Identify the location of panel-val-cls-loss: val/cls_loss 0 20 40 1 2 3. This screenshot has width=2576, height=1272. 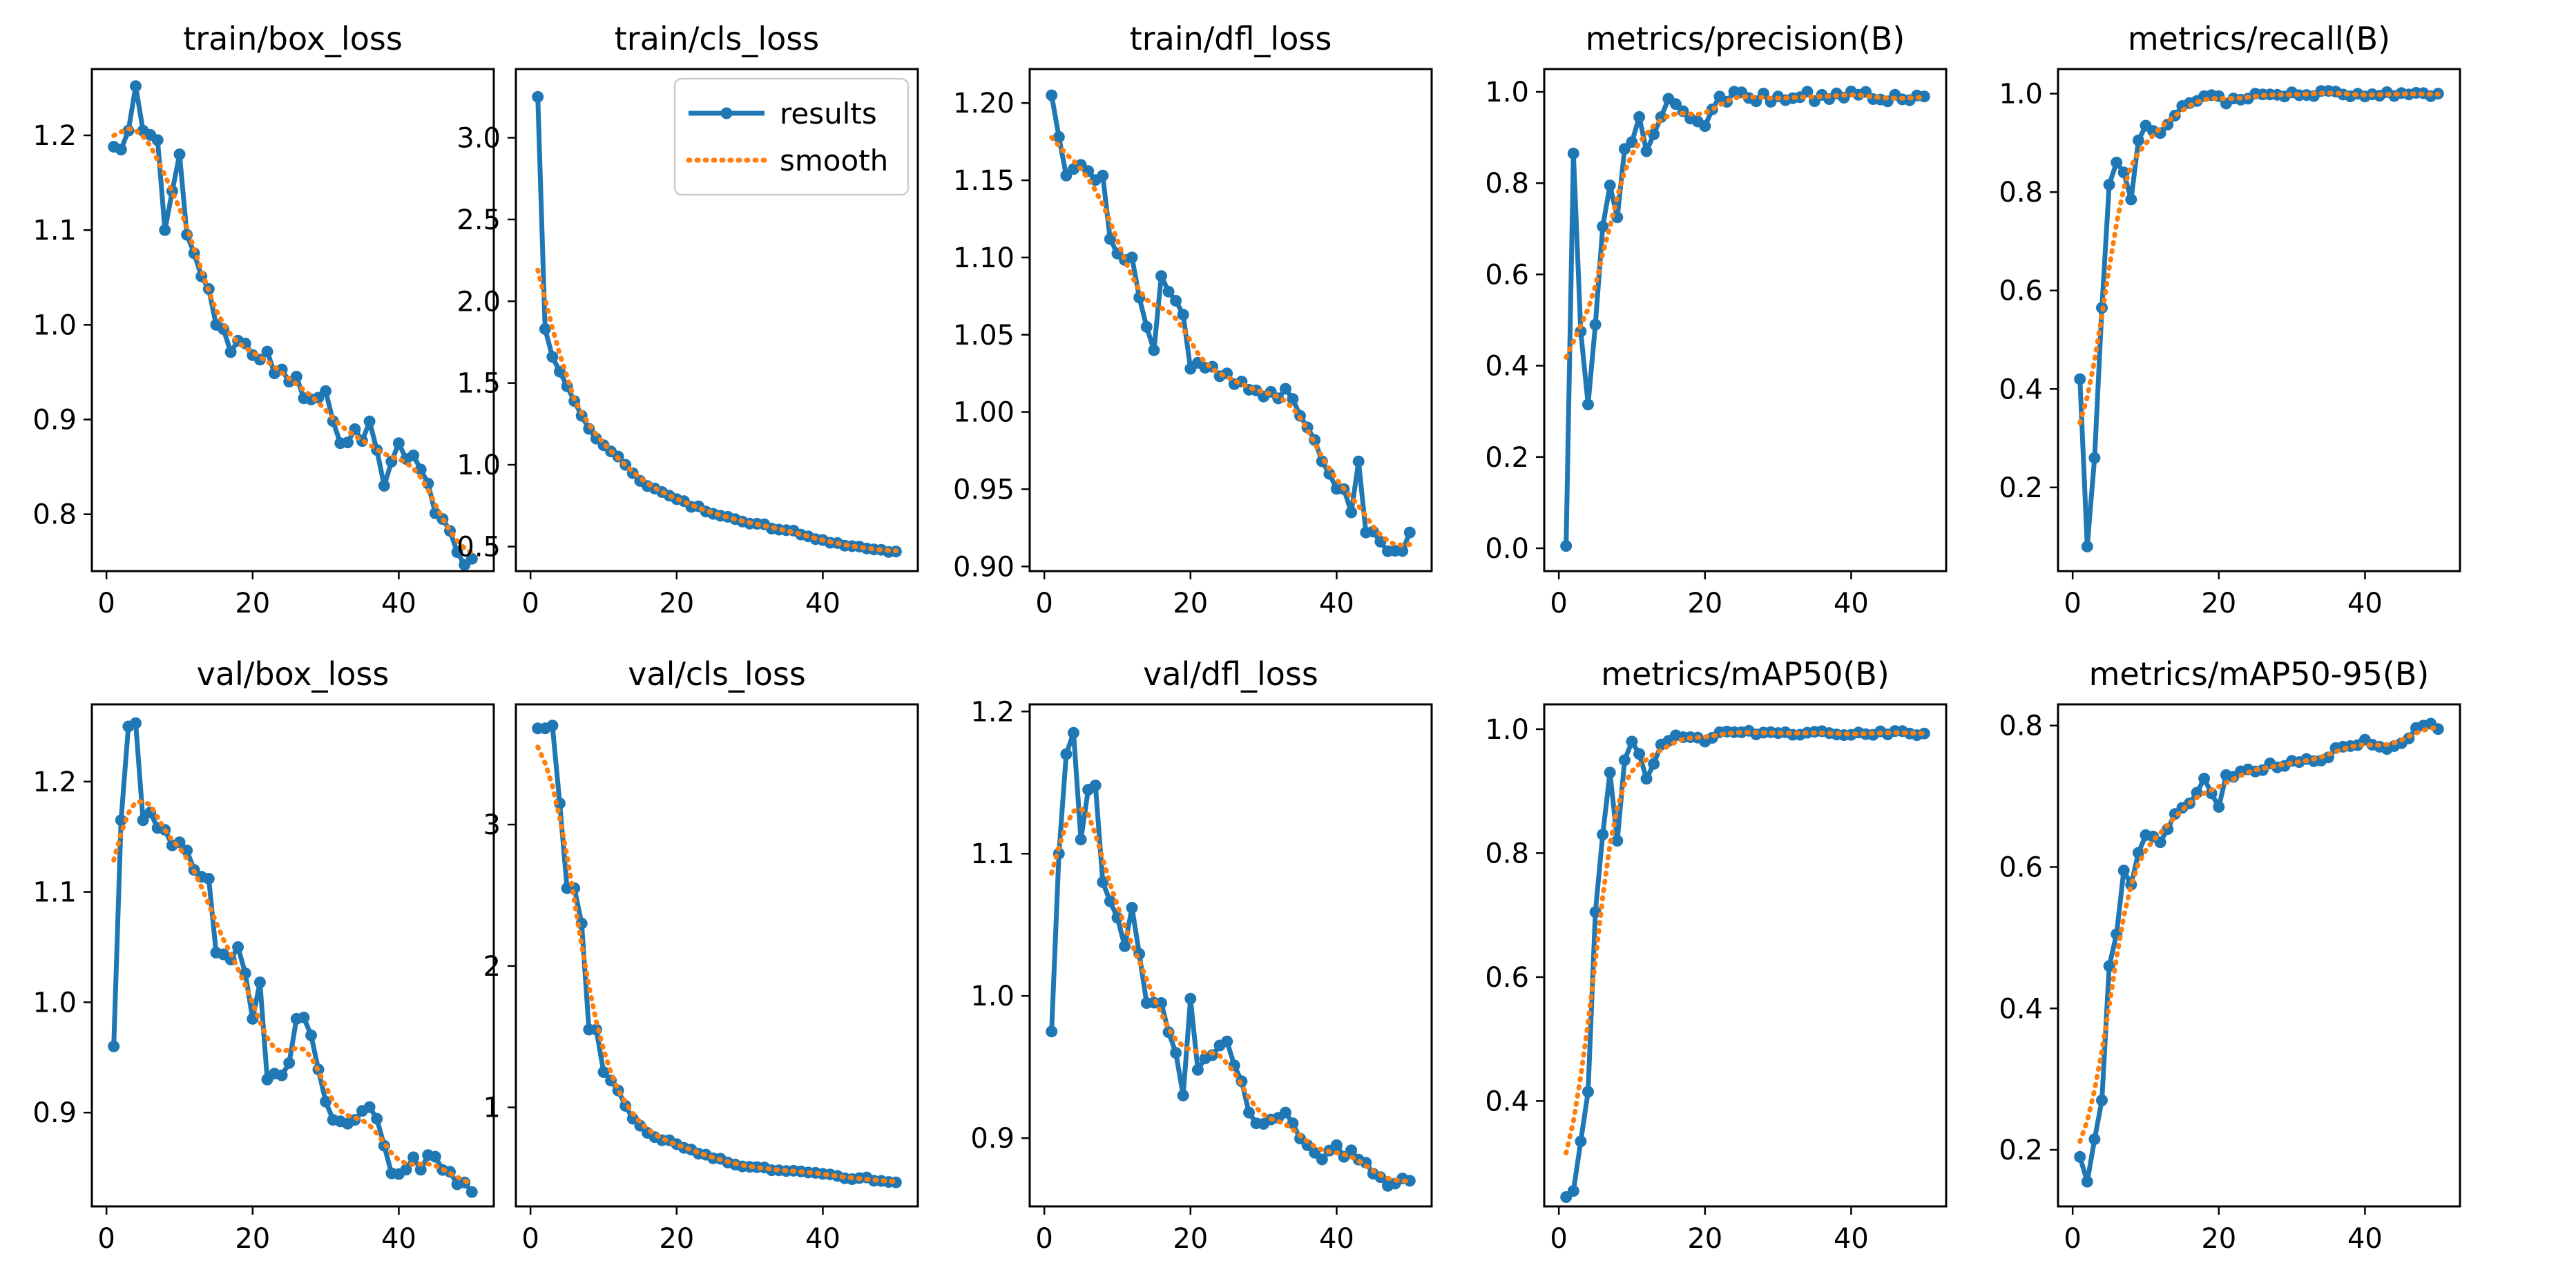
(701, 955).